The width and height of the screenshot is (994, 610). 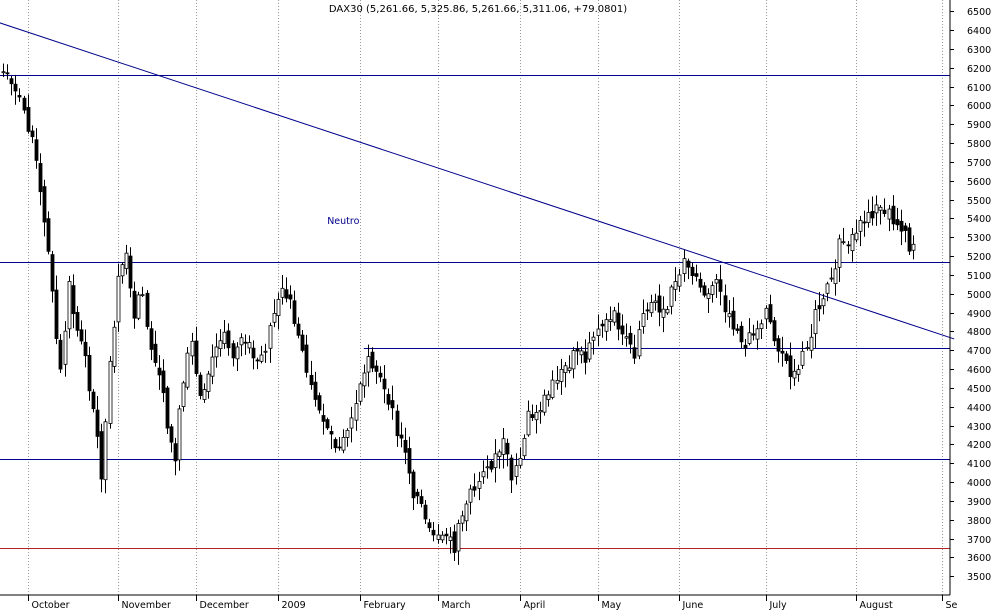 What do you see at coordinates (979, 50) in the screenshot?
I see `y-tick-label: 6300` at bounding box center [979, 50].